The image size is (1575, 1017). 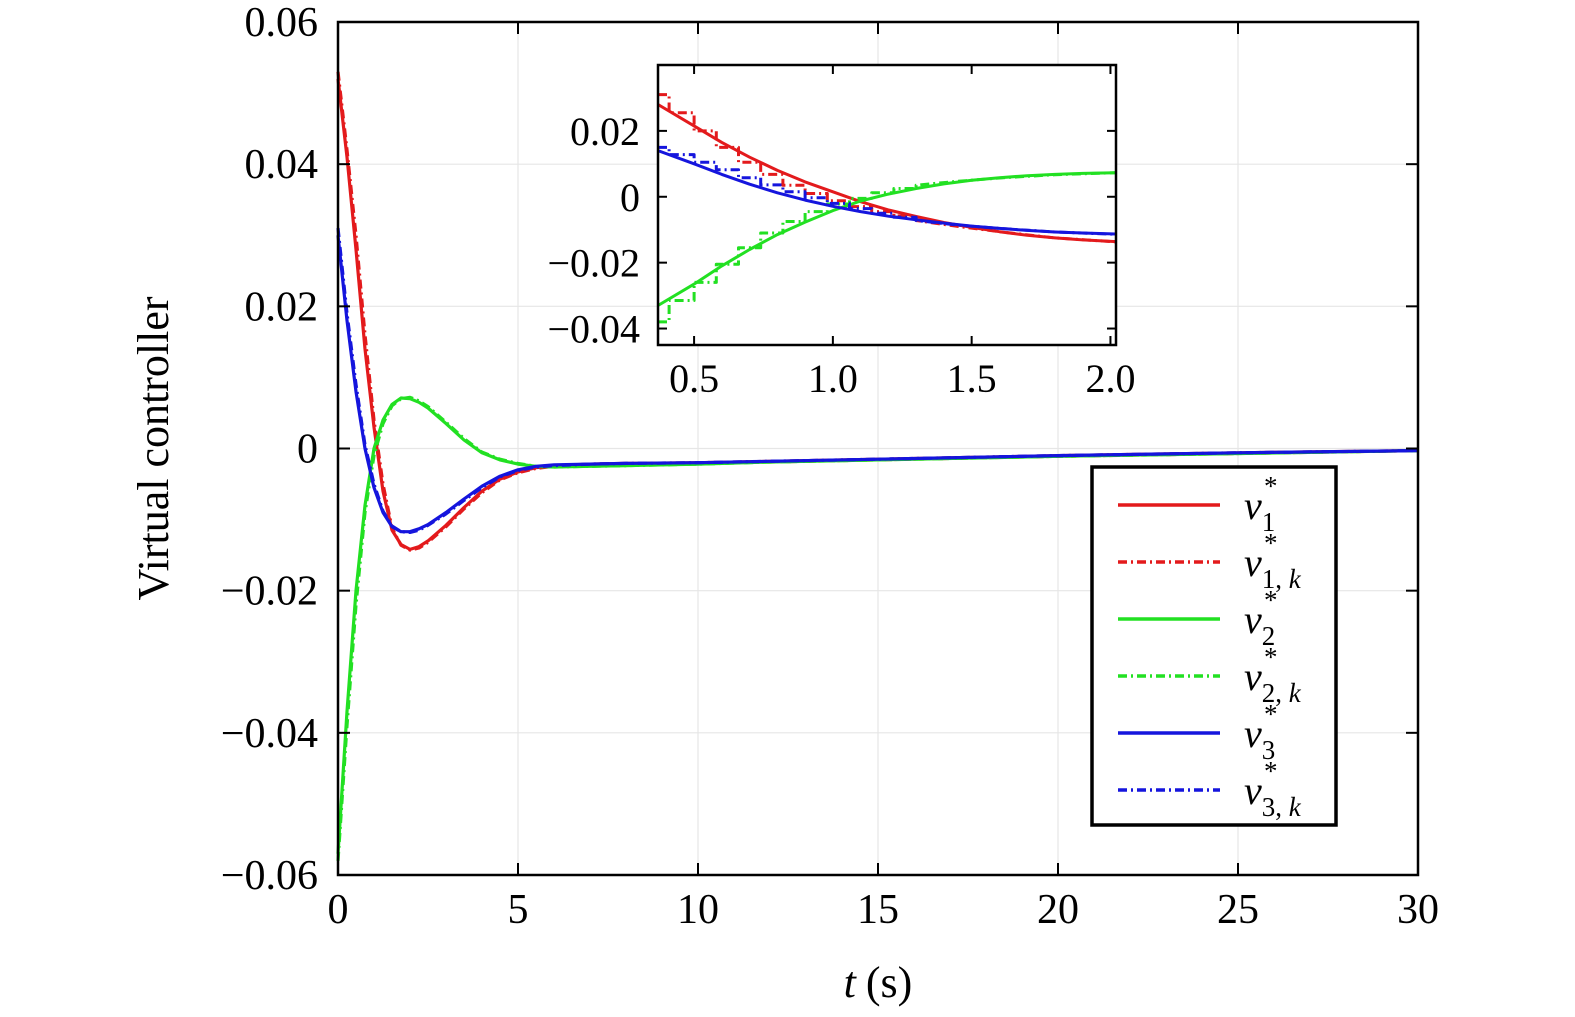 I want to click on legend-item-5: v3, k*, so click(x=1210, y=789).